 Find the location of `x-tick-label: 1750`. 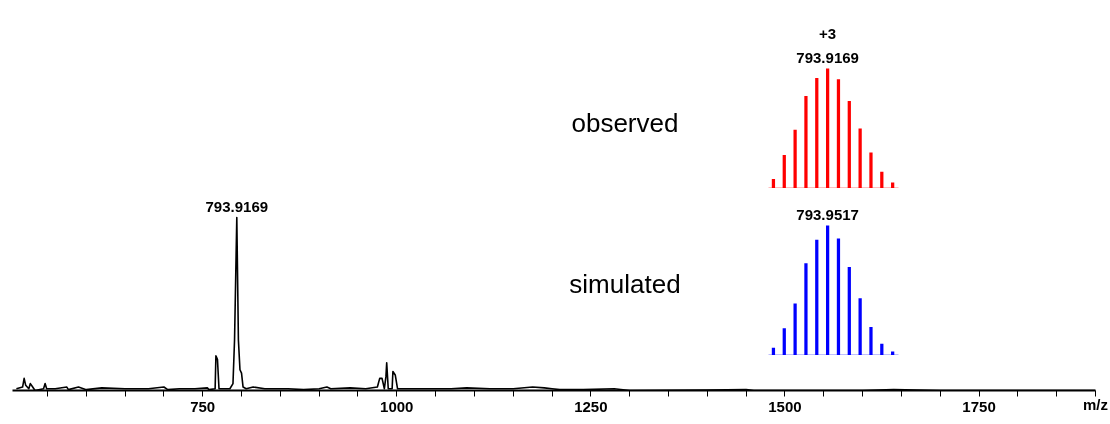

x-tick-label: 1750 is located at coordinates (979, 406).